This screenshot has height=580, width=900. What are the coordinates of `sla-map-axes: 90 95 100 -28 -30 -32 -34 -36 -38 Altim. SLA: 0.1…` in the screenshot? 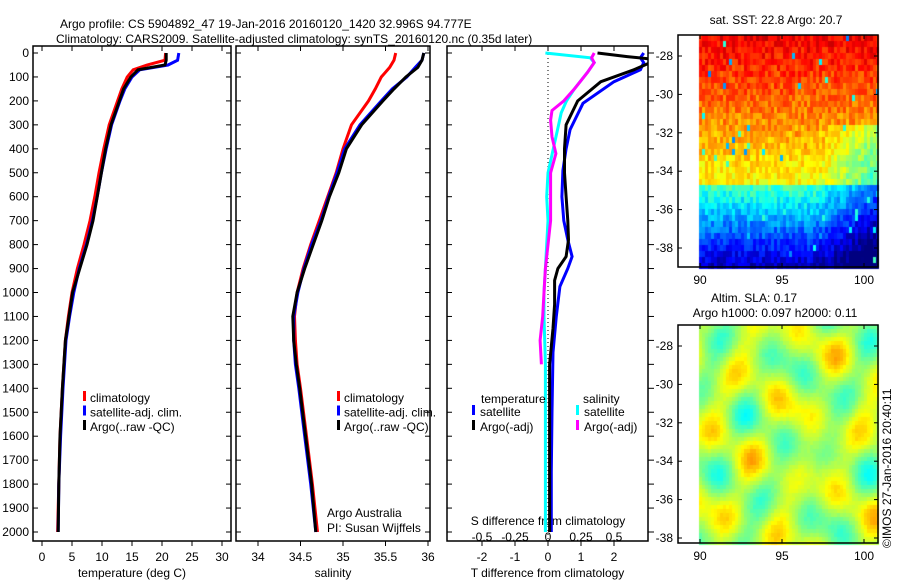 It's located at (767, 427).